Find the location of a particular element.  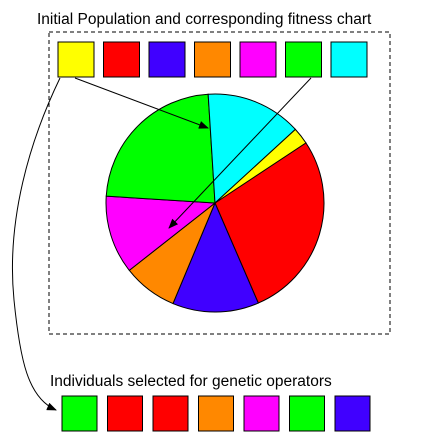

selected-row is located at coordinates (216, 413).